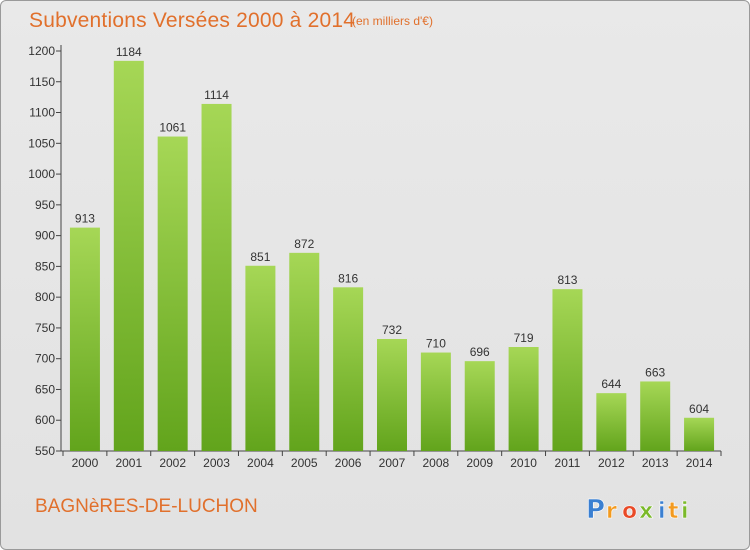 This screenshot has height=550, width=750. What do you see at coordinates (146, 506) in the screenshot?
I see `commune-name: BAGNèRES-DE-LUCHON` at bounding box center [146, 506].